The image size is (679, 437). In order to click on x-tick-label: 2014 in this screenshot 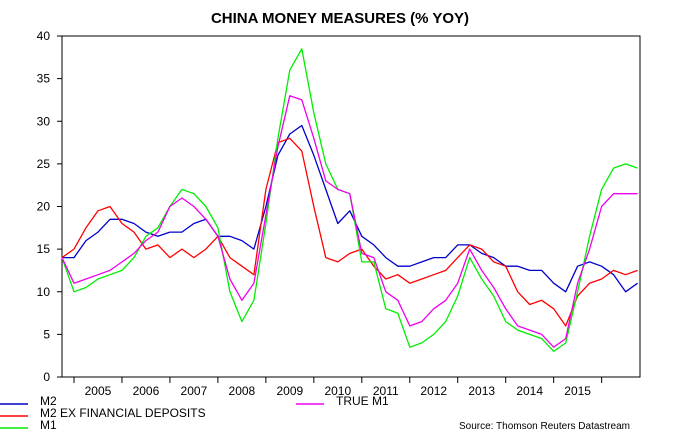, I will do `click(529, 391)`.